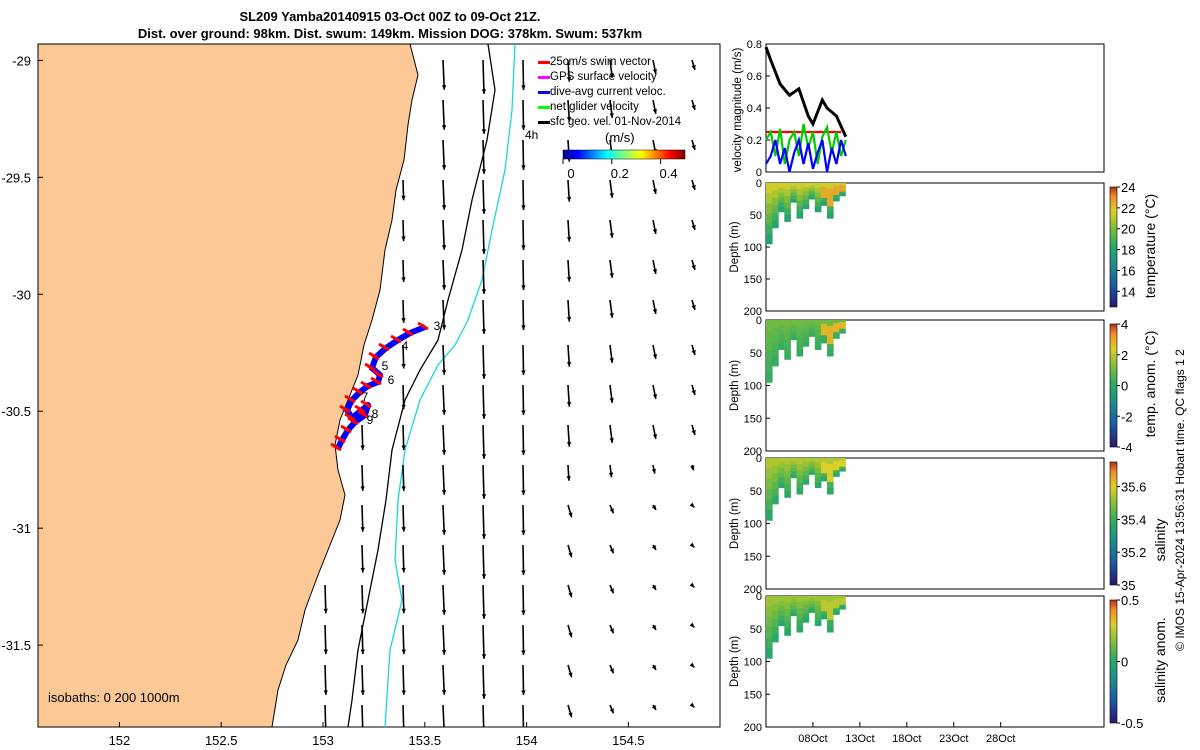 The height and width of the screenshot is (750, 1200). Describe the element at coordinates (16, 645) in the screenshot. I see `map-y-tick-label: -31.5` at that location.